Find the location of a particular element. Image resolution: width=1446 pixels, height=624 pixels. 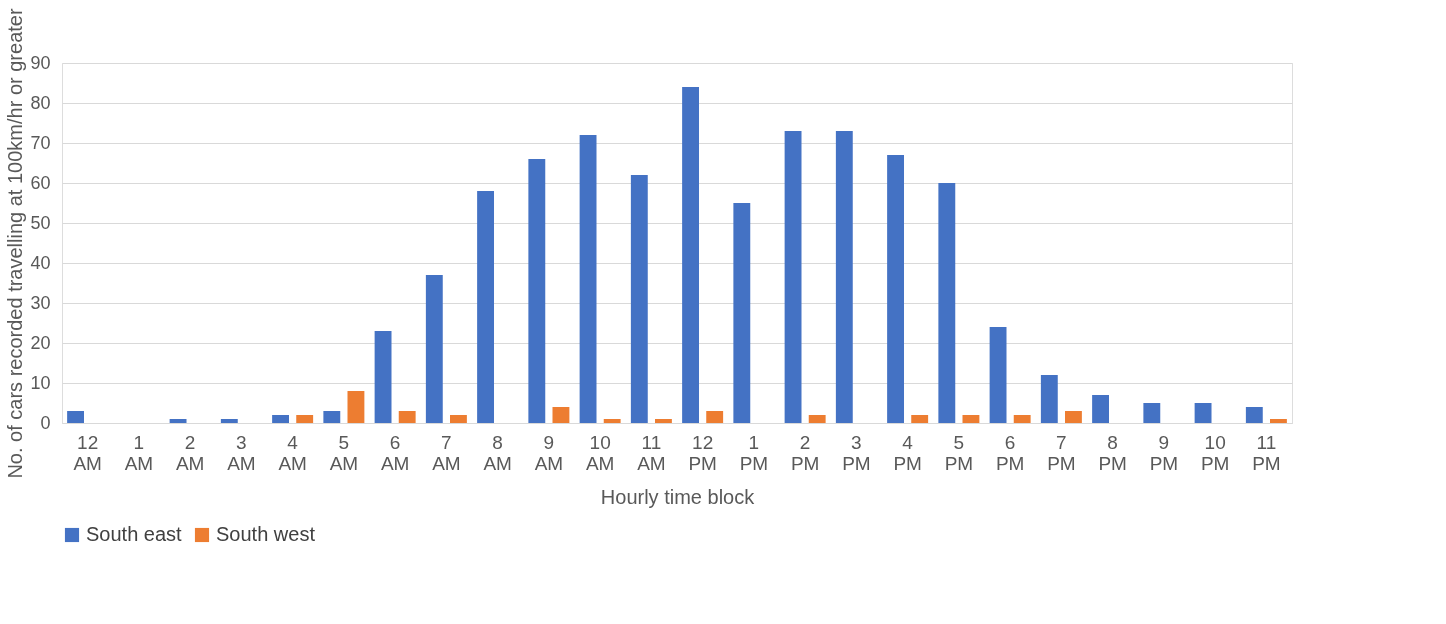

x-axis-title: Hourly time block is located at coordinates (678, 496).